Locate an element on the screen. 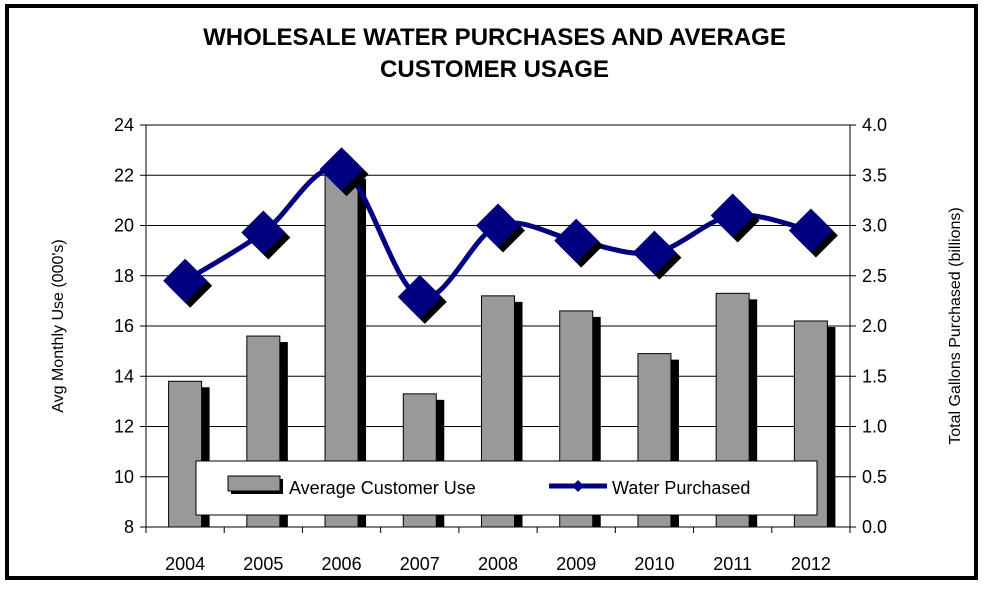 This screenshot has height=590, width=989. y-left-tick-label: 20 is located at coordinates (124, 226).